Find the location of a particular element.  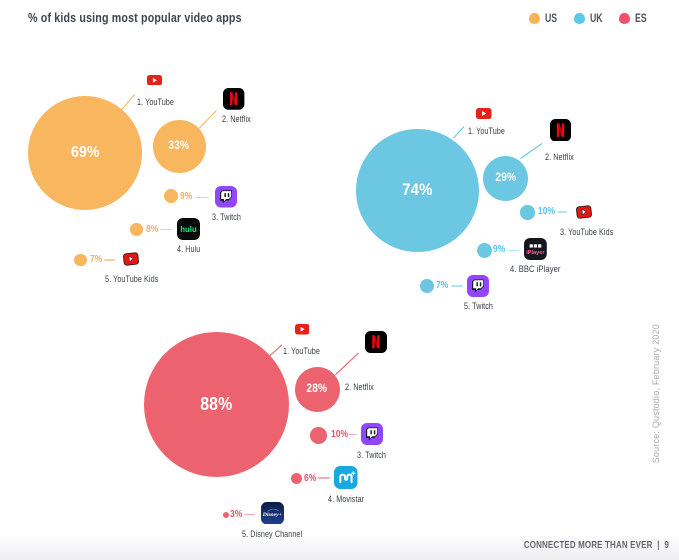

svg-text: iPlayer is located at coordinates (535, 253).